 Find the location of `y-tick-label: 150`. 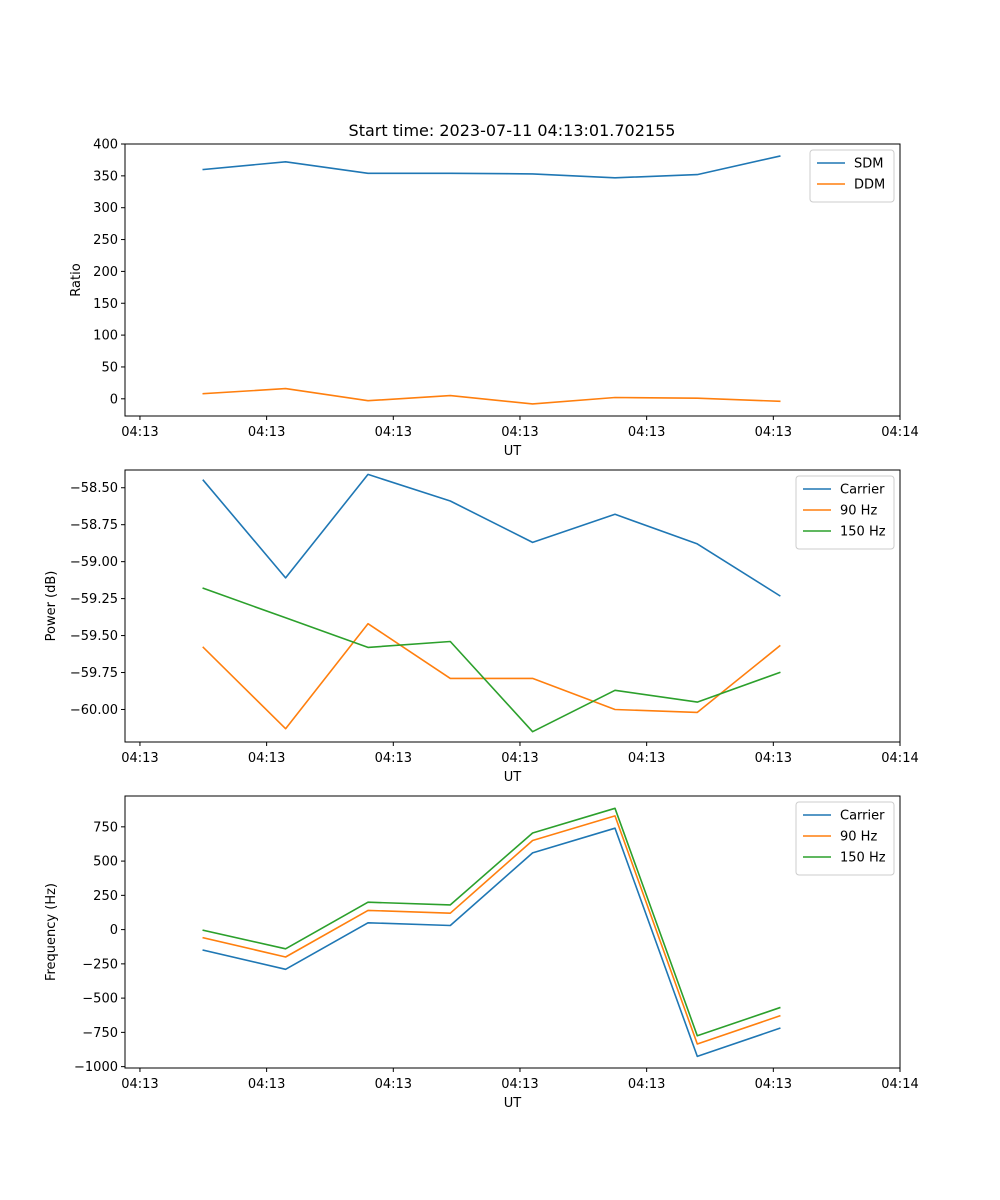

y-tick-label: 150 is located at coordinates (105, 304).